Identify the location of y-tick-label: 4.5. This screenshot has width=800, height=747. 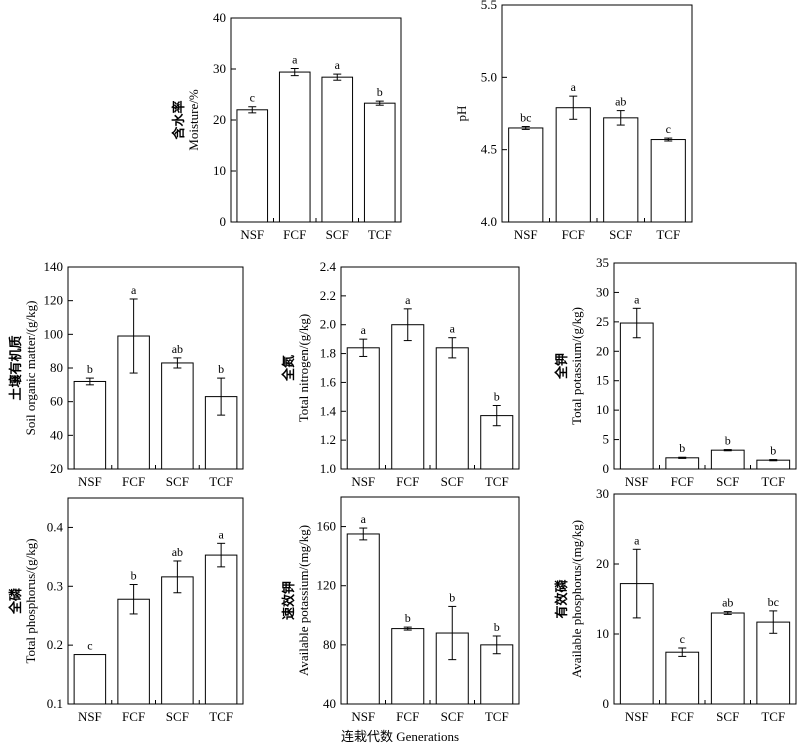
(489, 149).